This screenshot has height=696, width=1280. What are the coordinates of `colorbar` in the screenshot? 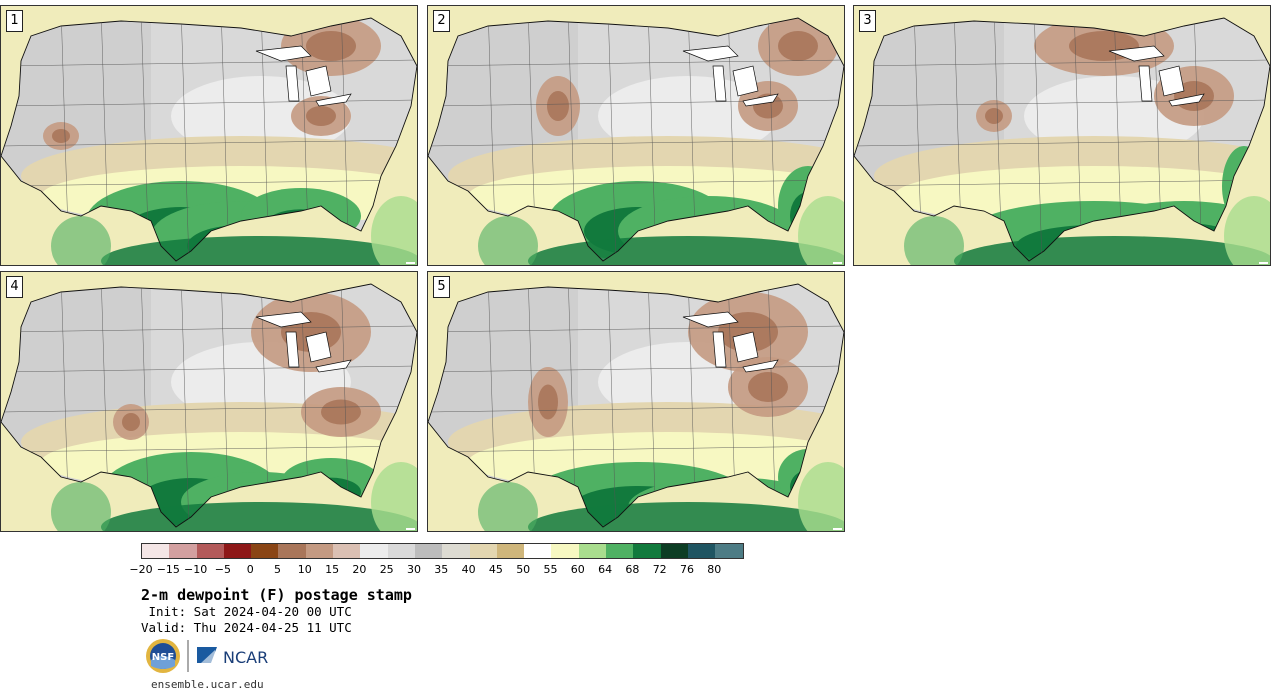 It's located at (442, 551).